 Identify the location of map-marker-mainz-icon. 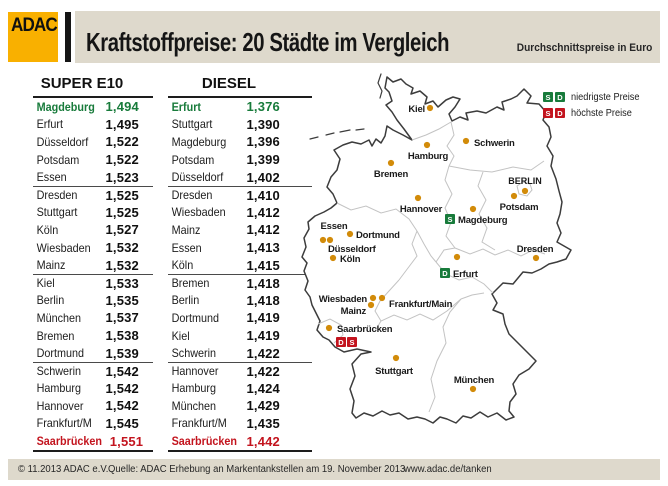
(371, 305).